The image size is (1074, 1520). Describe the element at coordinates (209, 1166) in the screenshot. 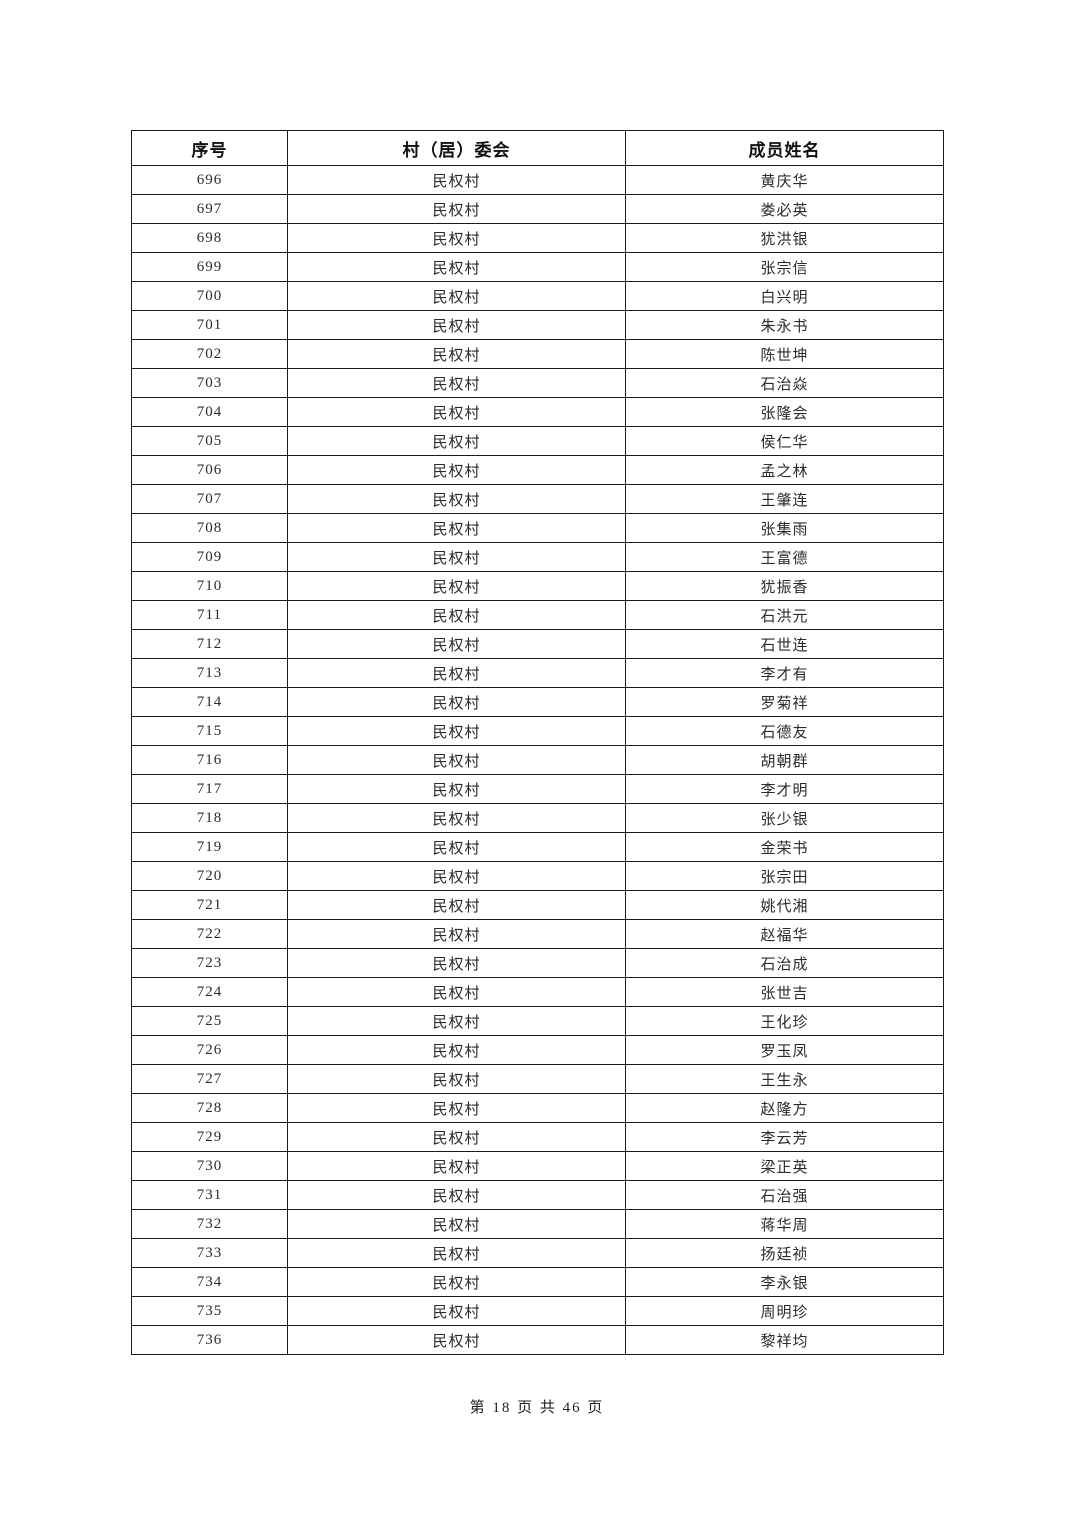

I see `cell-serial-number: 730` at that location.